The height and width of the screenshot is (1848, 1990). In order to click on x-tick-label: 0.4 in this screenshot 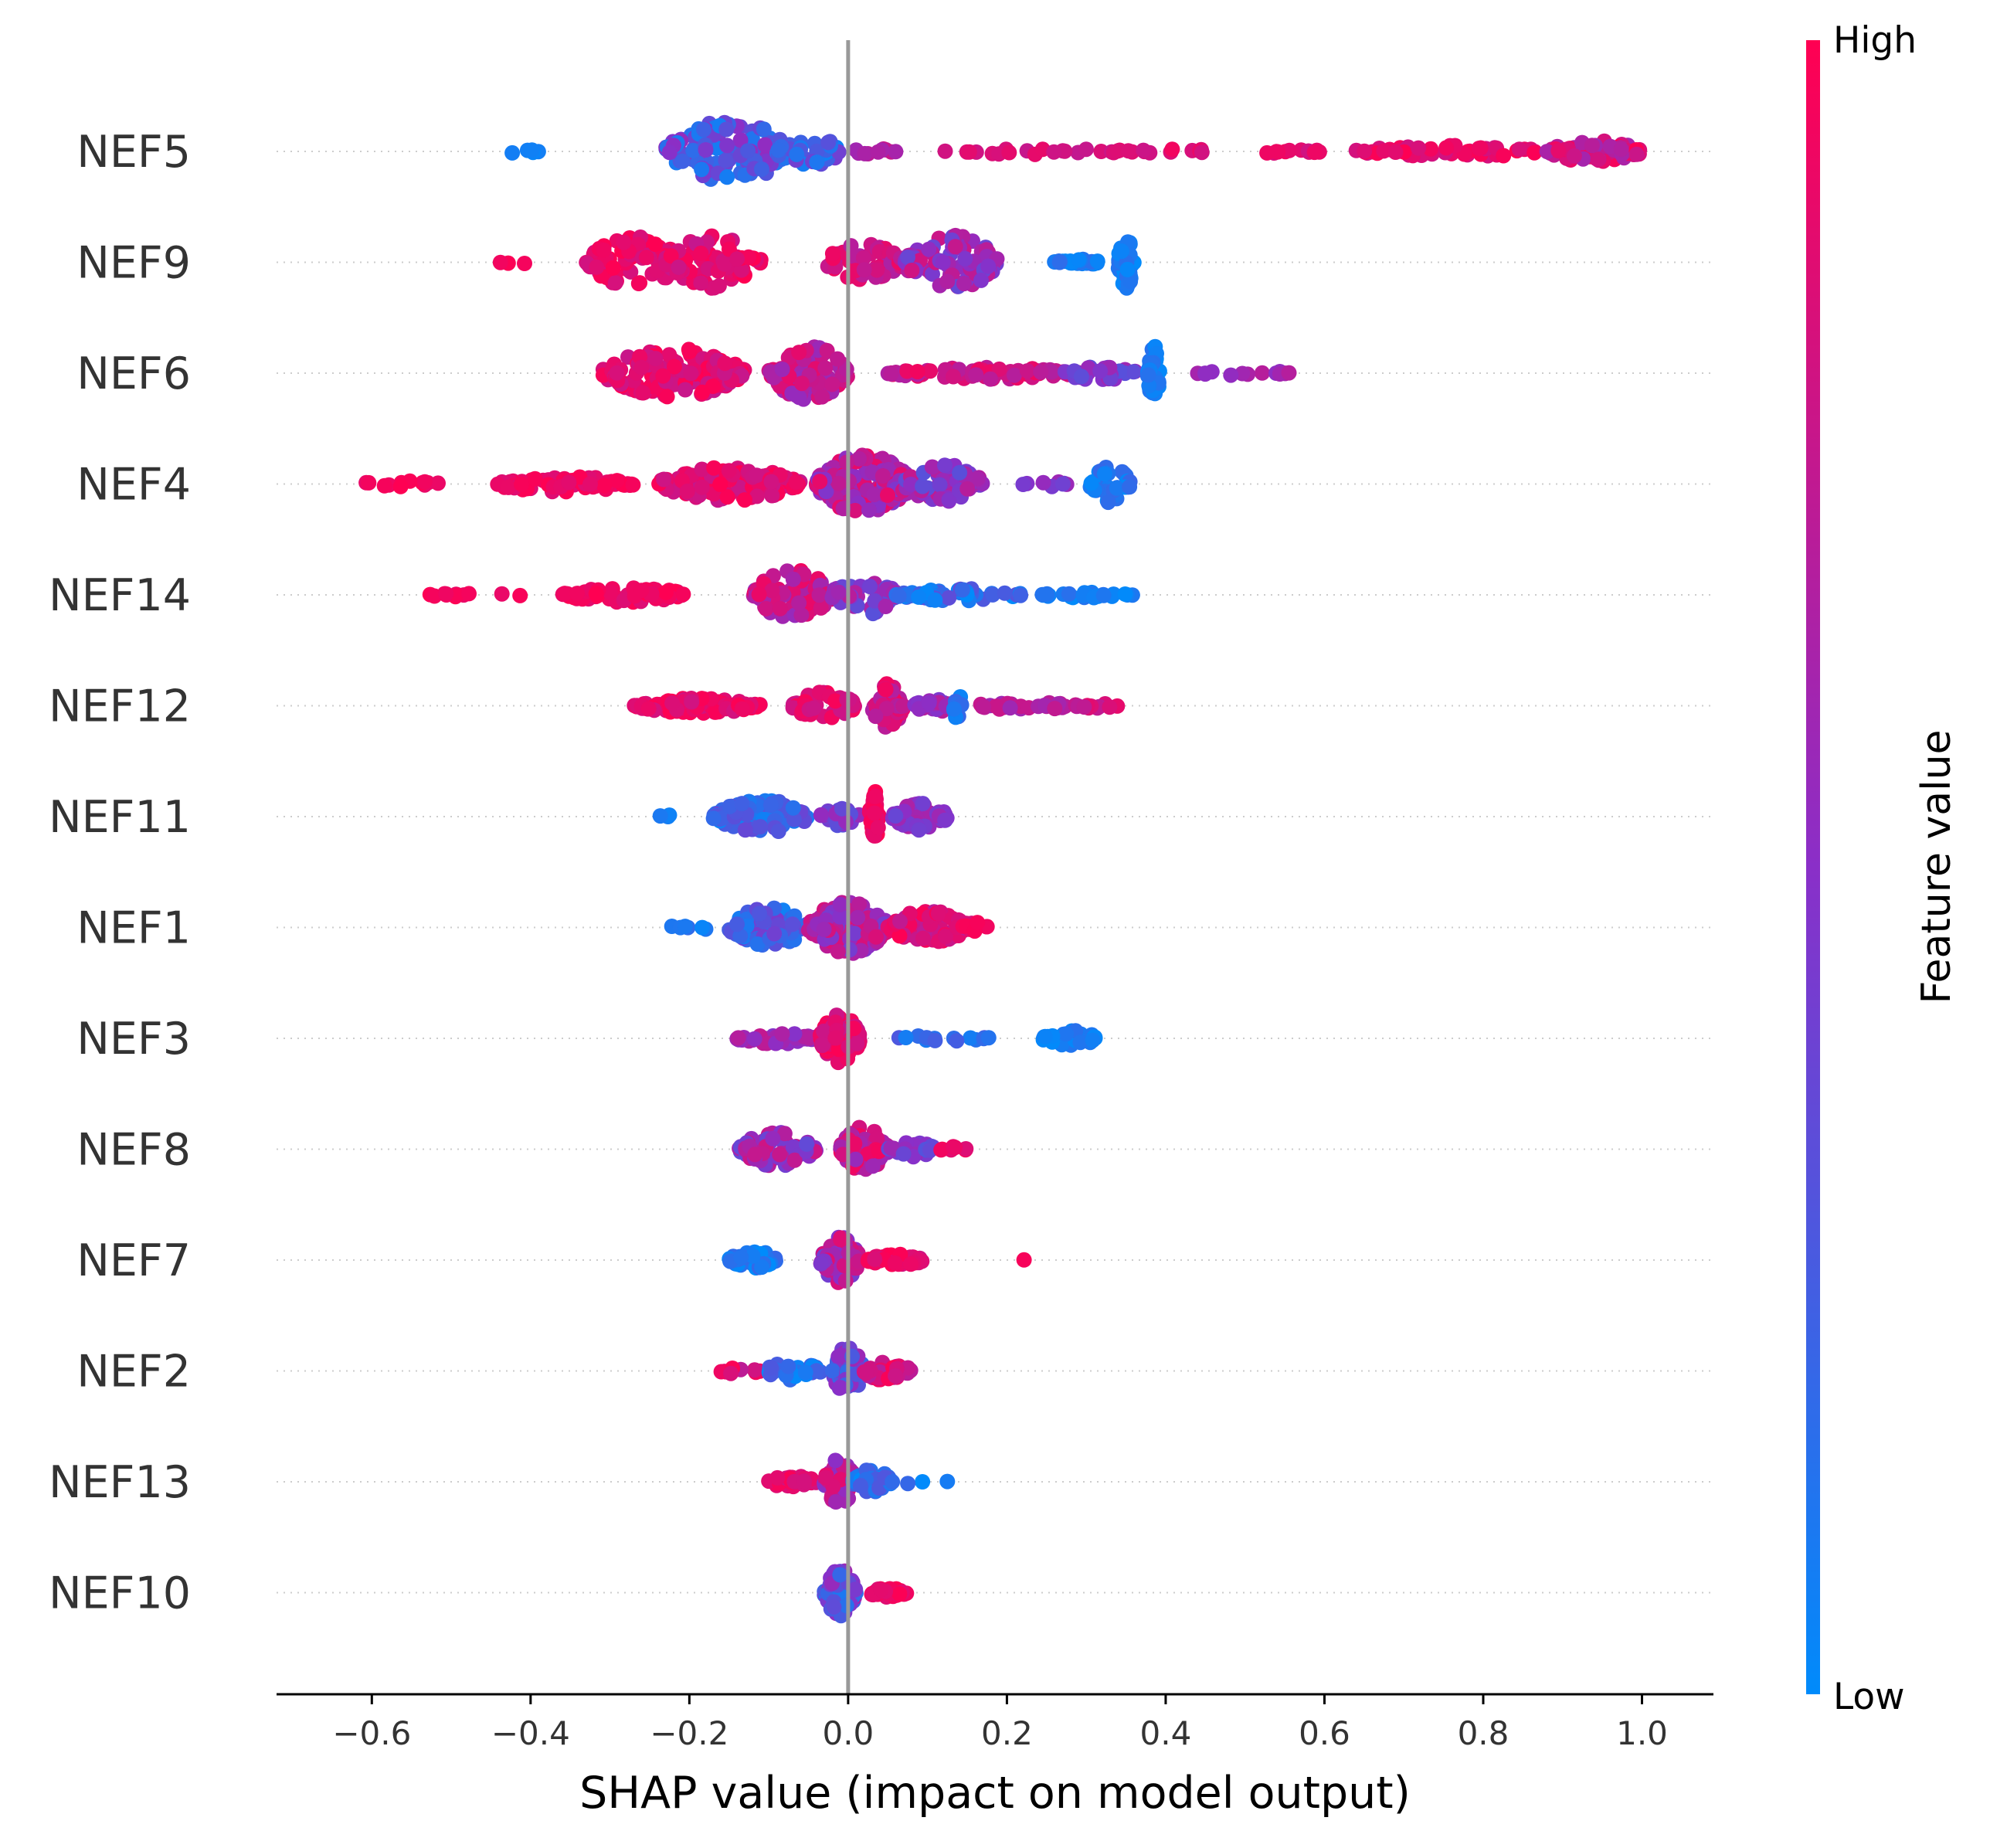, I will do `click(1166, 1733)`.